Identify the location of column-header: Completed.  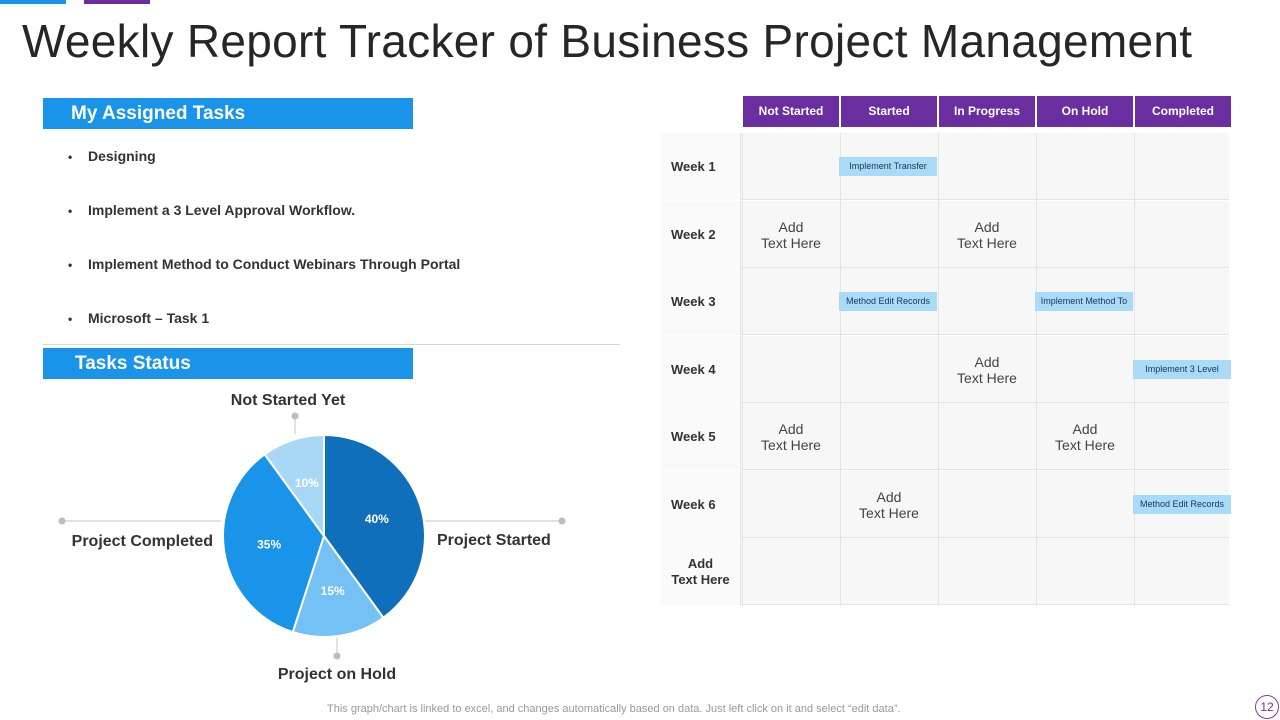
(1183, 111).